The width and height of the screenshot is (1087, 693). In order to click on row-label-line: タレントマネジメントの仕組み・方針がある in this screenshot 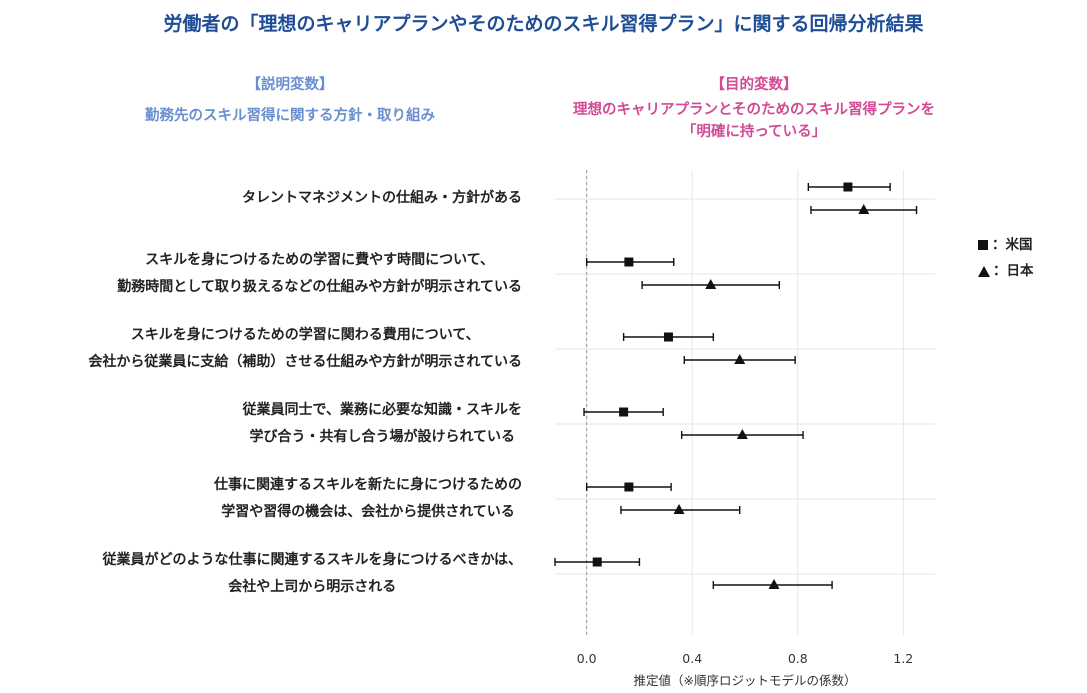, I will do `click(382, 198)`.